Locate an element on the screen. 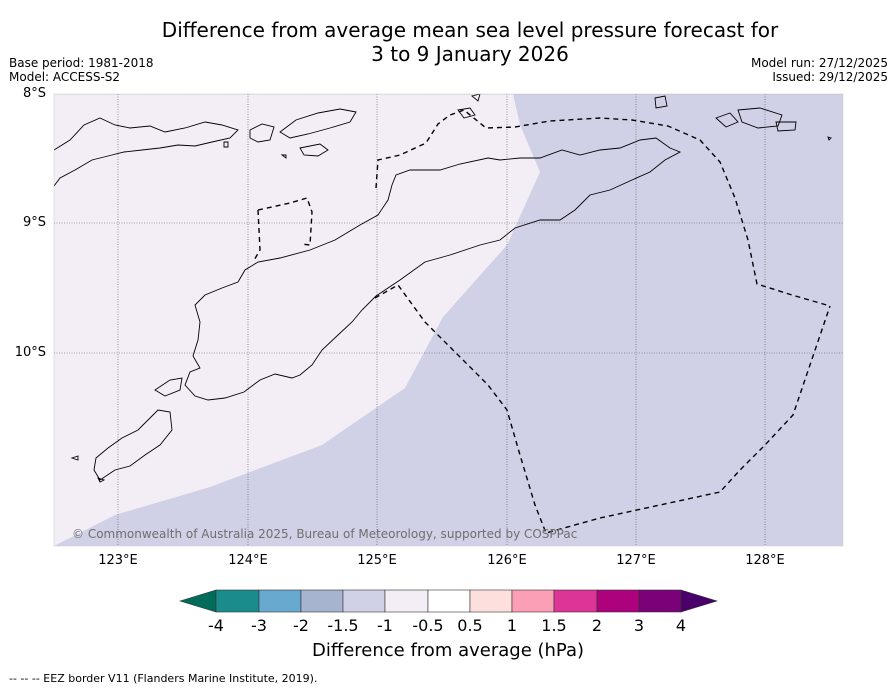 This screenshot has width=896, height=690. colorbar-tick: -1 is located at coordinates (385, 625).